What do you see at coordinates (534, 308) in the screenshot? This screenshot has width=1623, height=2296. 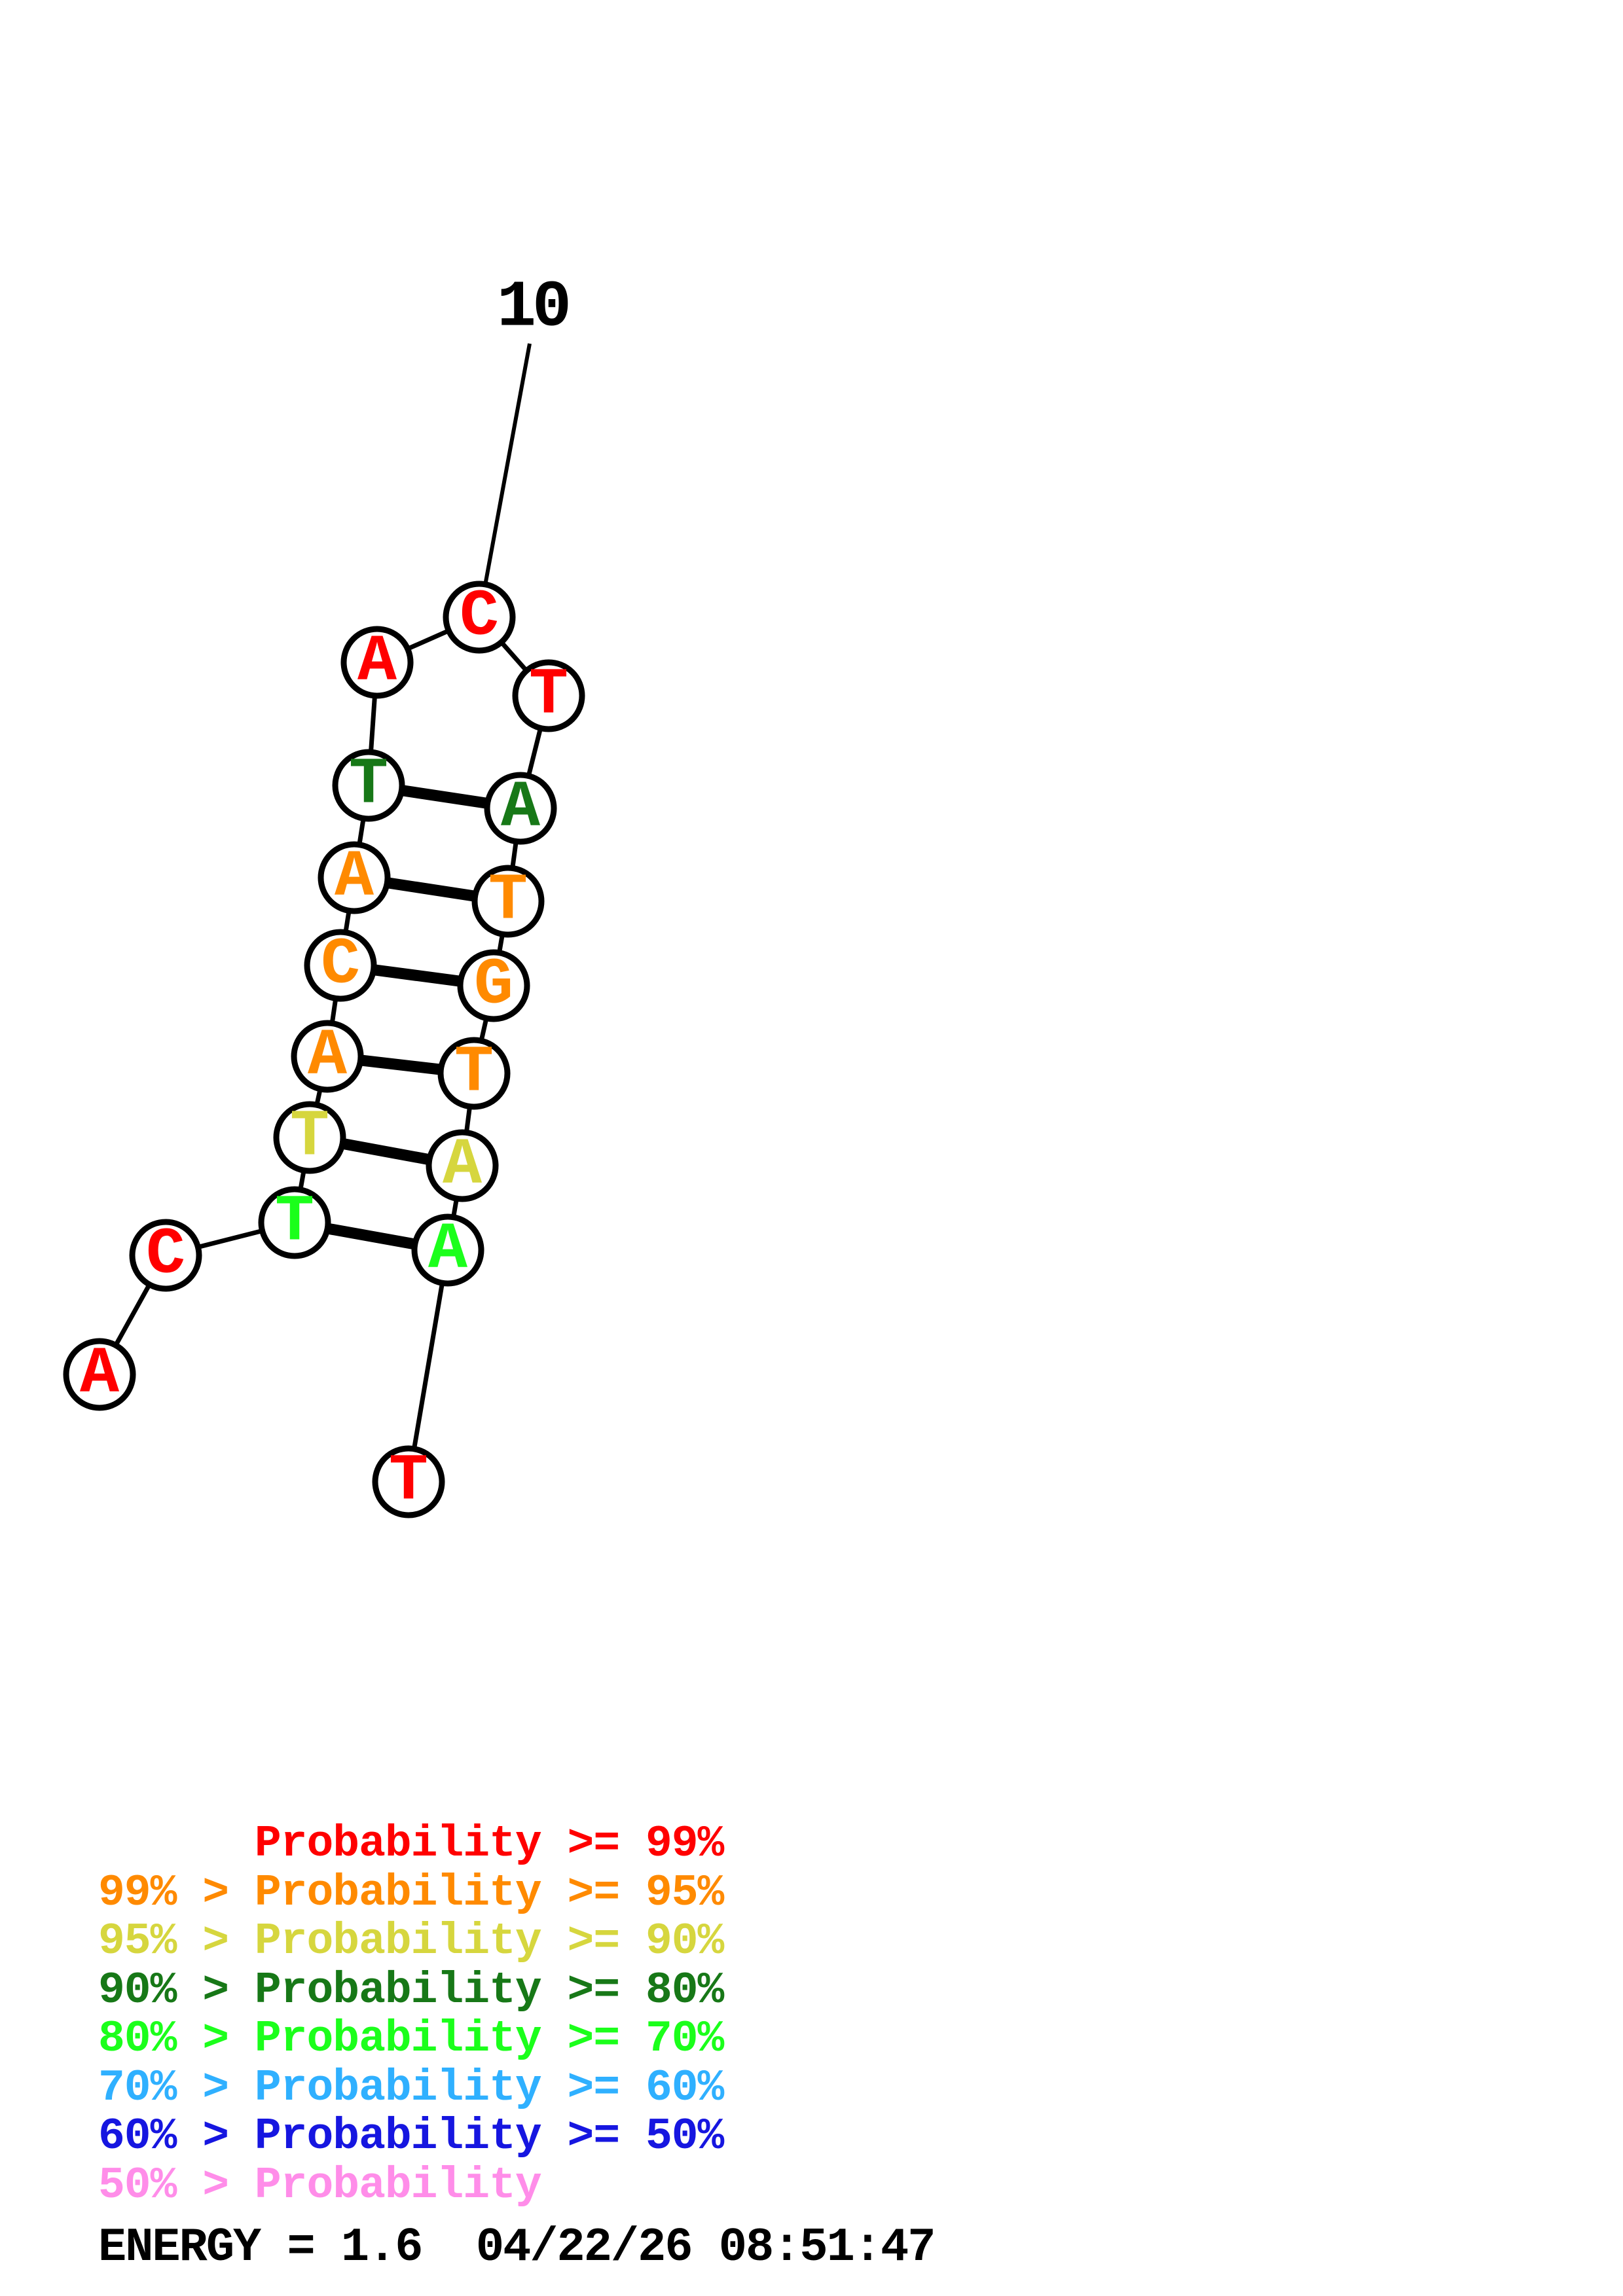 I see `sequence-position-label: 10` at bounding box center [534, 308].